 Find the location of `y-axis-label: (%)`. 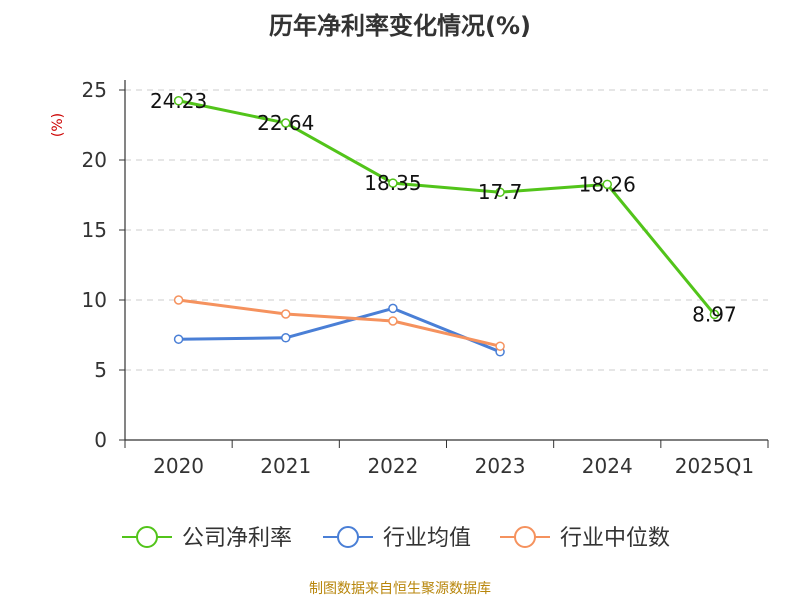

y-axis-label: (%) is located at coordinates (58, 125).